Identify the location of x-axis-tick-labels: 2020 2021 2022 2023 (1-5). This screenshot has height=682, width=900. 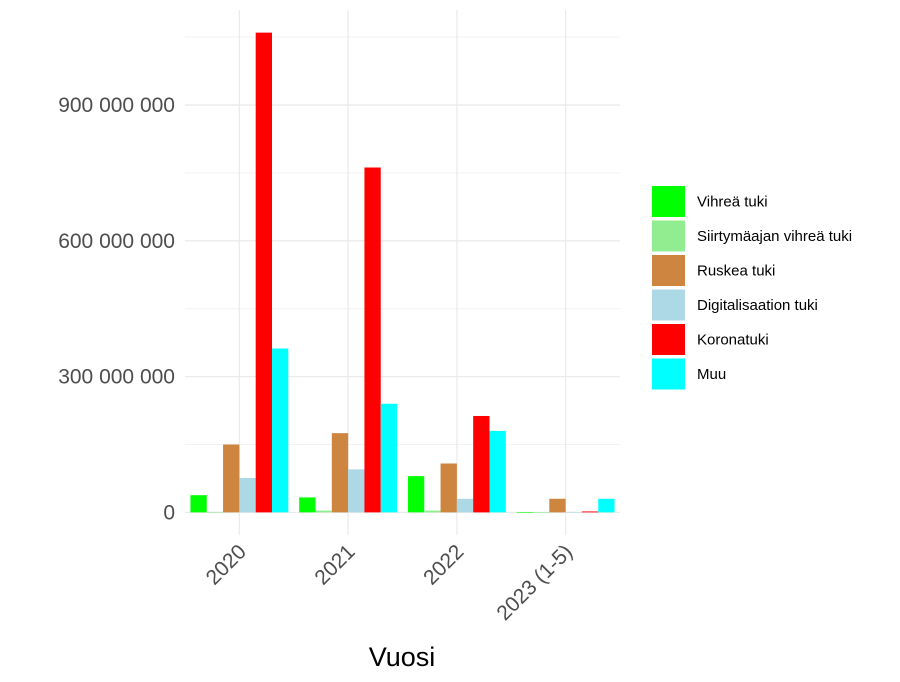
(390, 582).